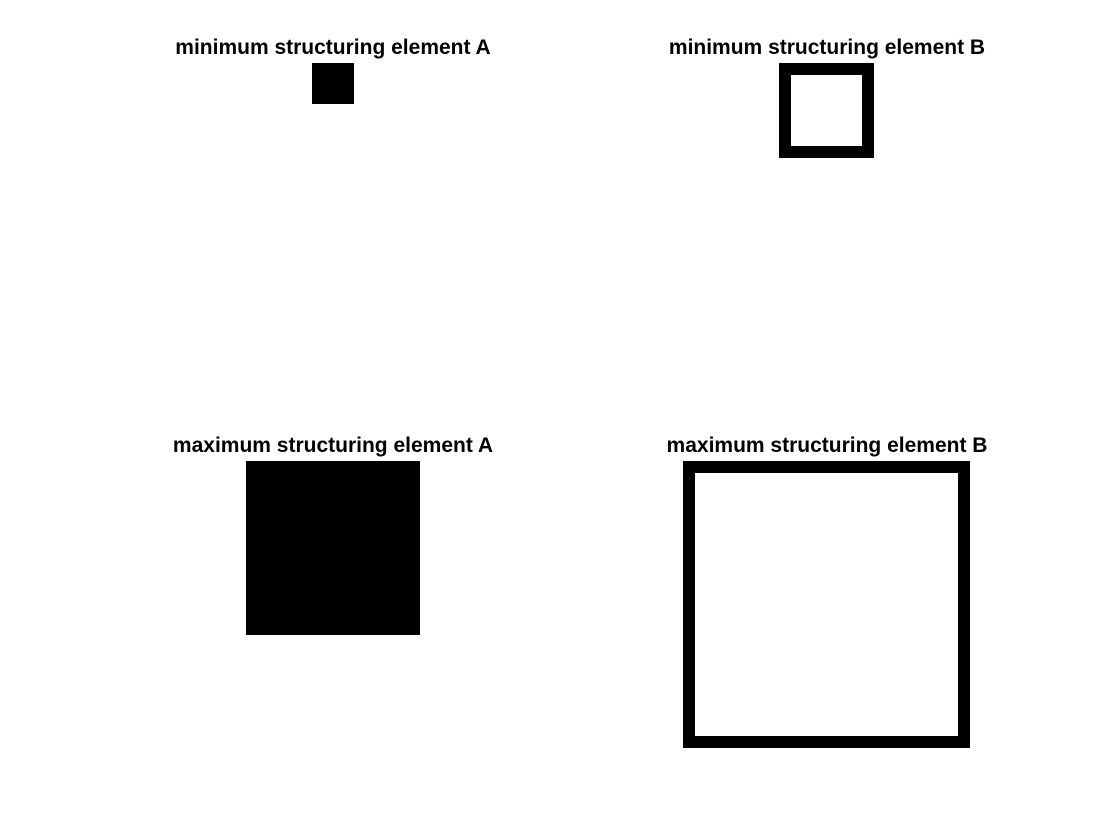  I want to click on panel-title-minimum-a: minimum structuring element A, so click(333, 47).